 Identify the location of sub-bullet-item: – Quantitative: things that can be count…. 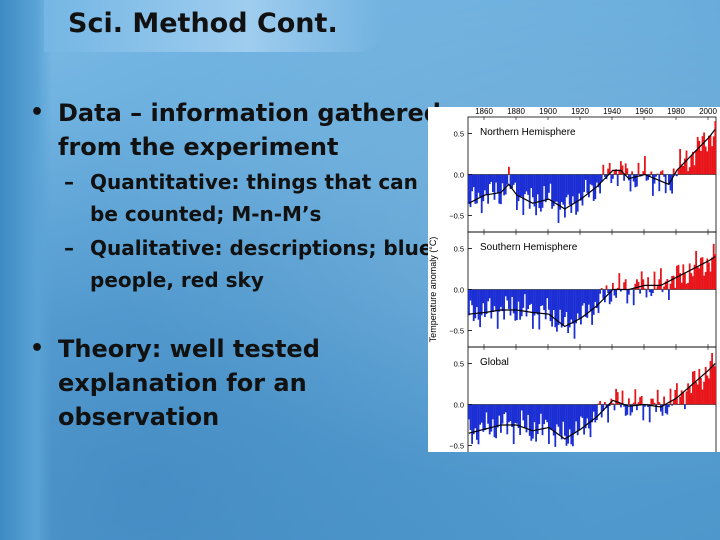
(257, 198).